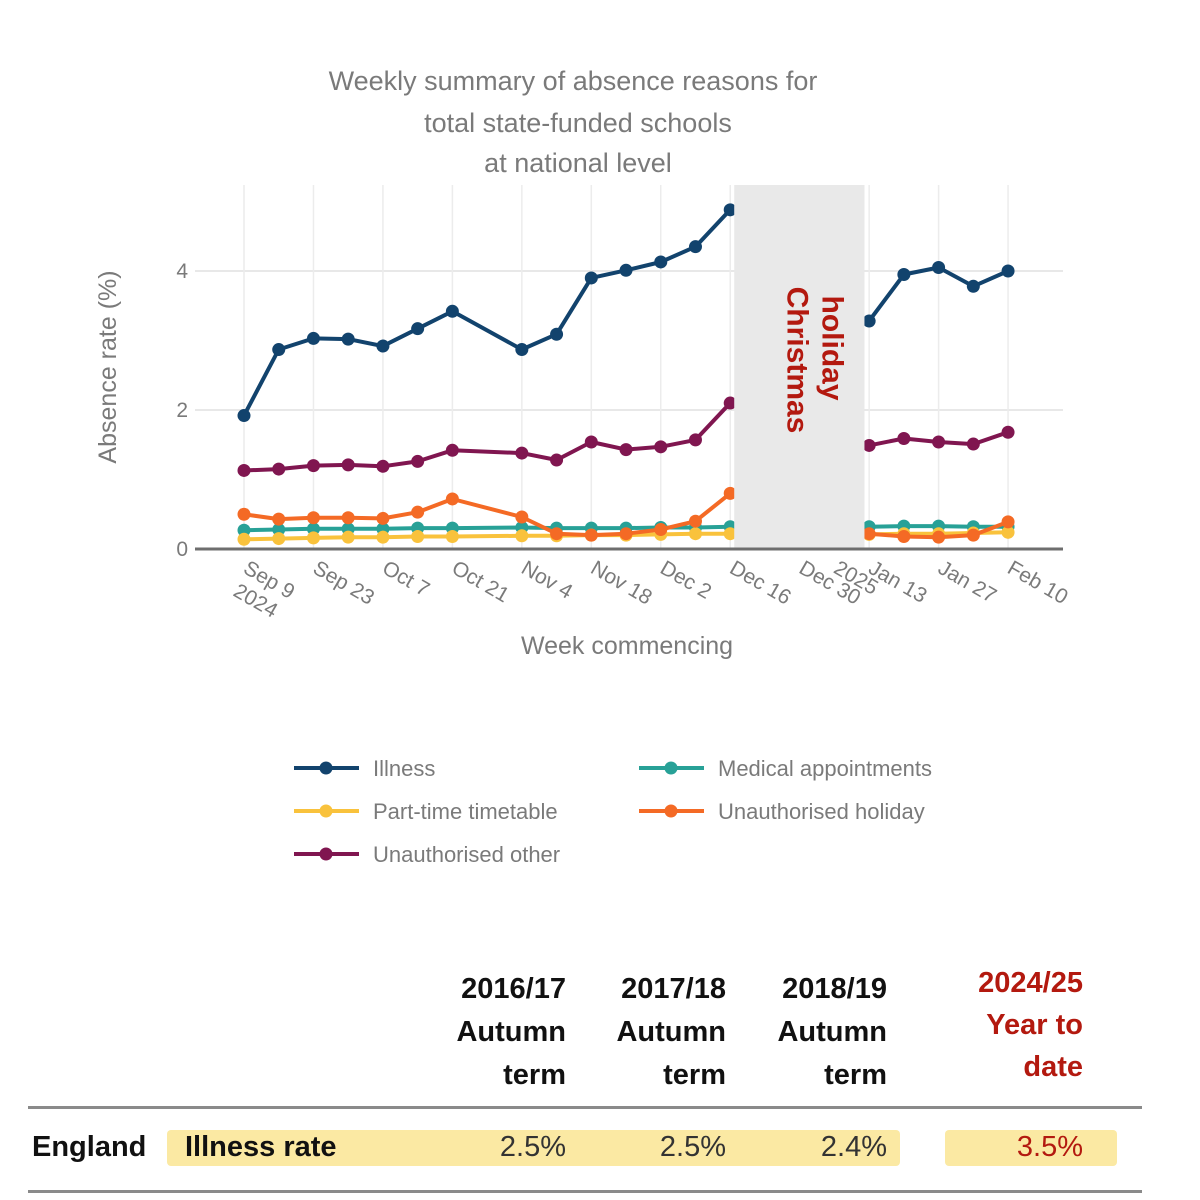 This screenshot has width=1200, height=1200. Describe the element at coordinates (760, 582) in the screenshot. I see `x-tick-label: Dec 16` at that location.